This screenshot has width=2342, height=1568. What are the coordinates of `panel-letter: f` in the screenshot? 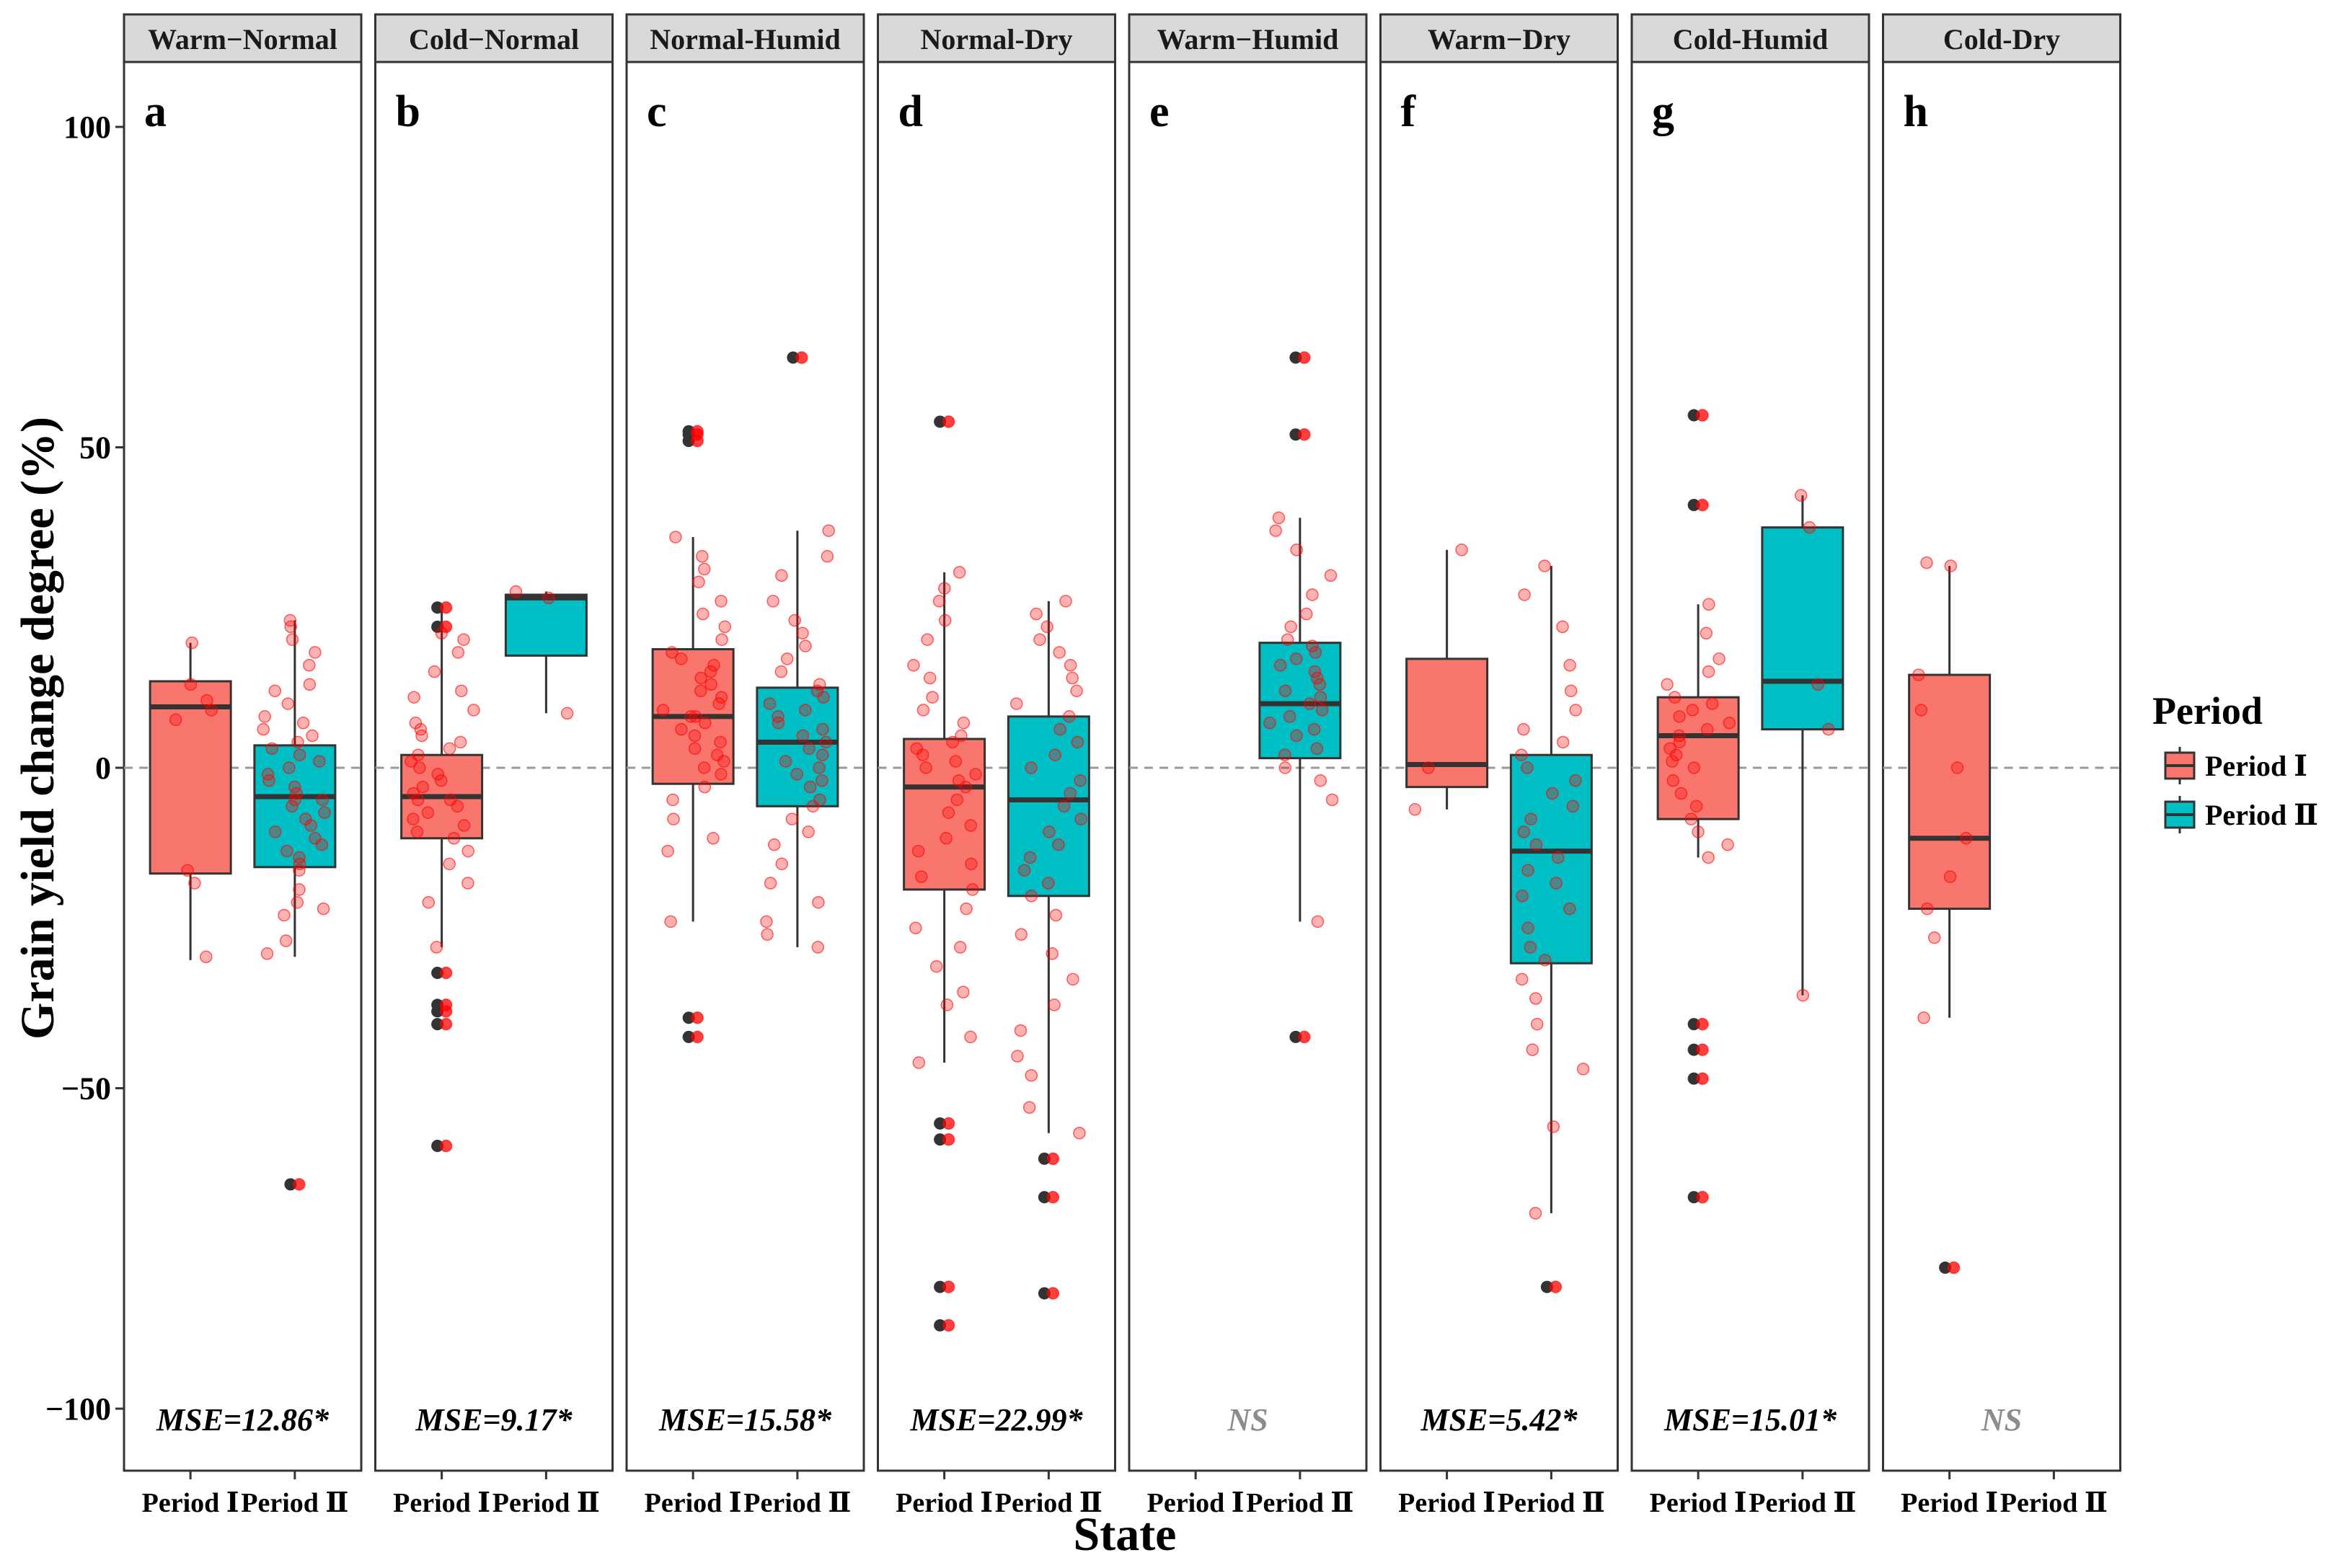 It's located at (1409, 111).